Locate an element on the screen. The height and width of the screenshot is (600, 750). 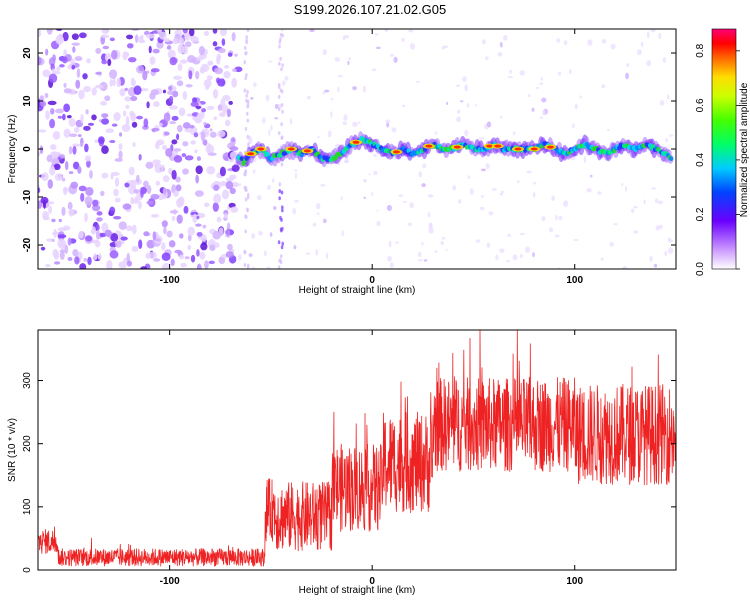
ridge-hot-core is located at coordinates (490, 146).